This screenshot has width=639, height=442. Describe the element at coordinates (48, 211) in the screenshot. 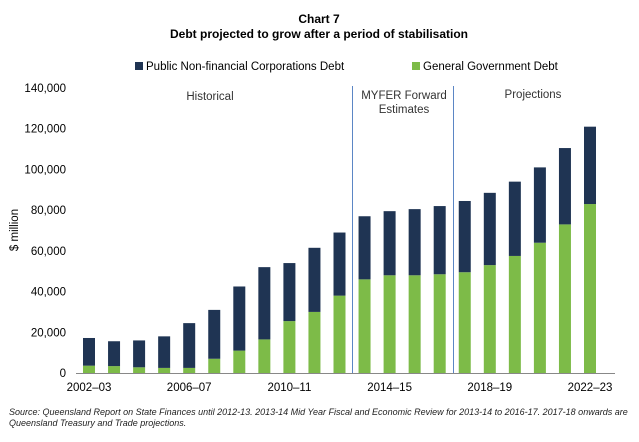

I see `y-tick-label: 80,000` at that location.